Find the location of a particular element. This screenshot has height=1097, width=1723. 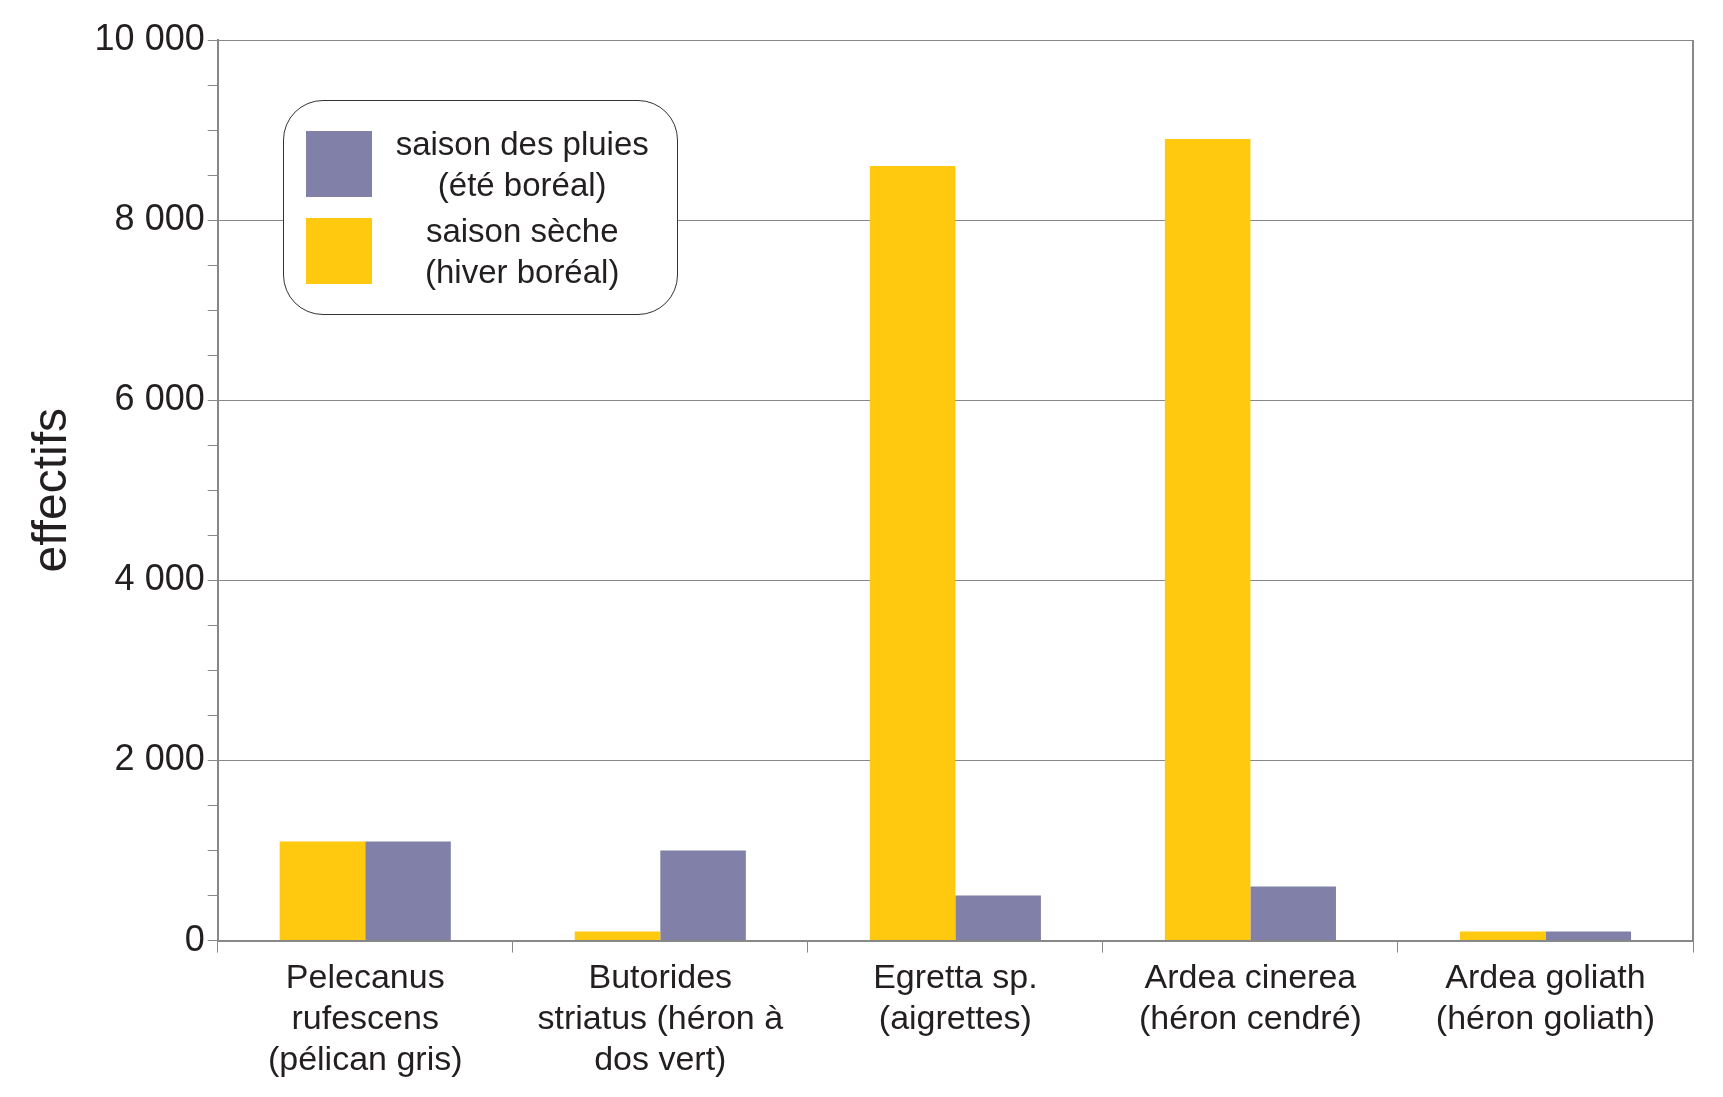

legend-label: saison des pluies (été boréal) is located at coordinates (522, 165).